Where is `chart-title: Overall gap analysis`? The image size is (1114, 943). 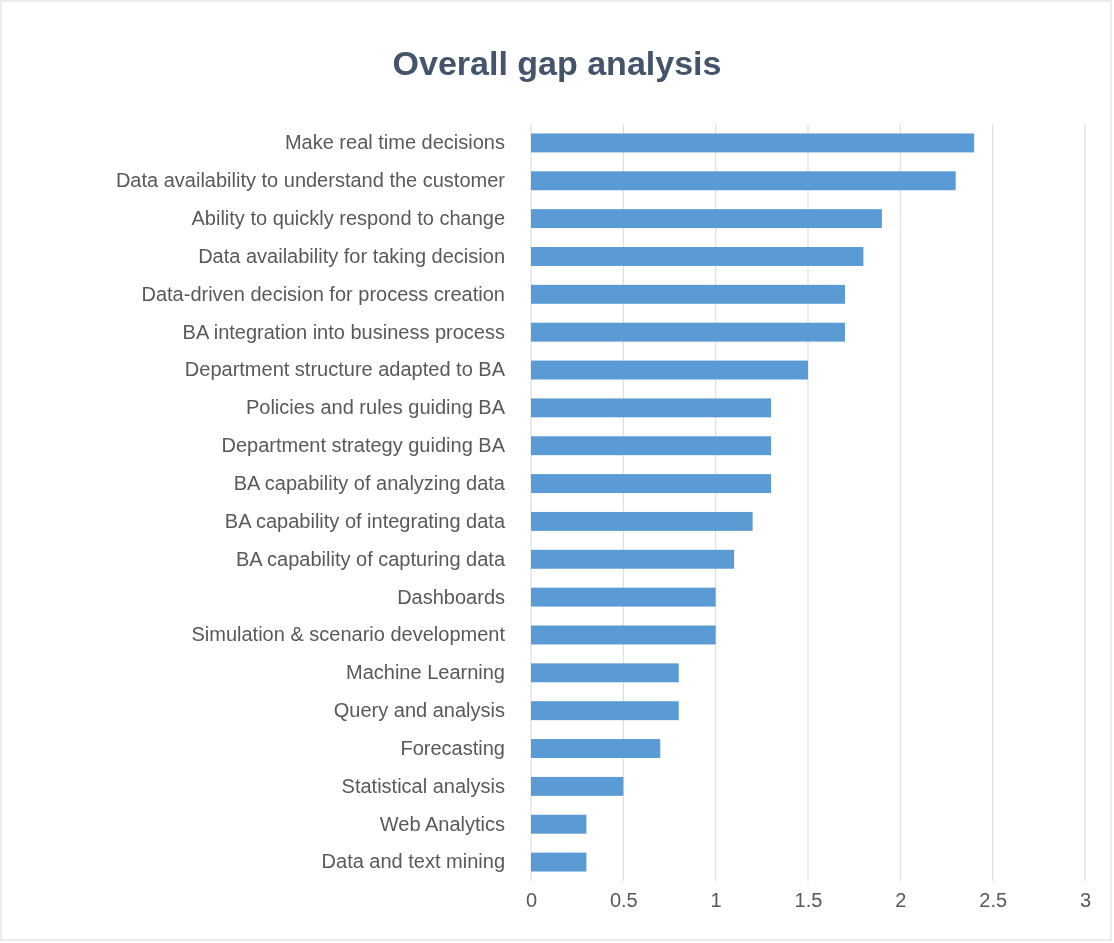 chart-title: Overall gap analysis is located at coordinates (557, 63).